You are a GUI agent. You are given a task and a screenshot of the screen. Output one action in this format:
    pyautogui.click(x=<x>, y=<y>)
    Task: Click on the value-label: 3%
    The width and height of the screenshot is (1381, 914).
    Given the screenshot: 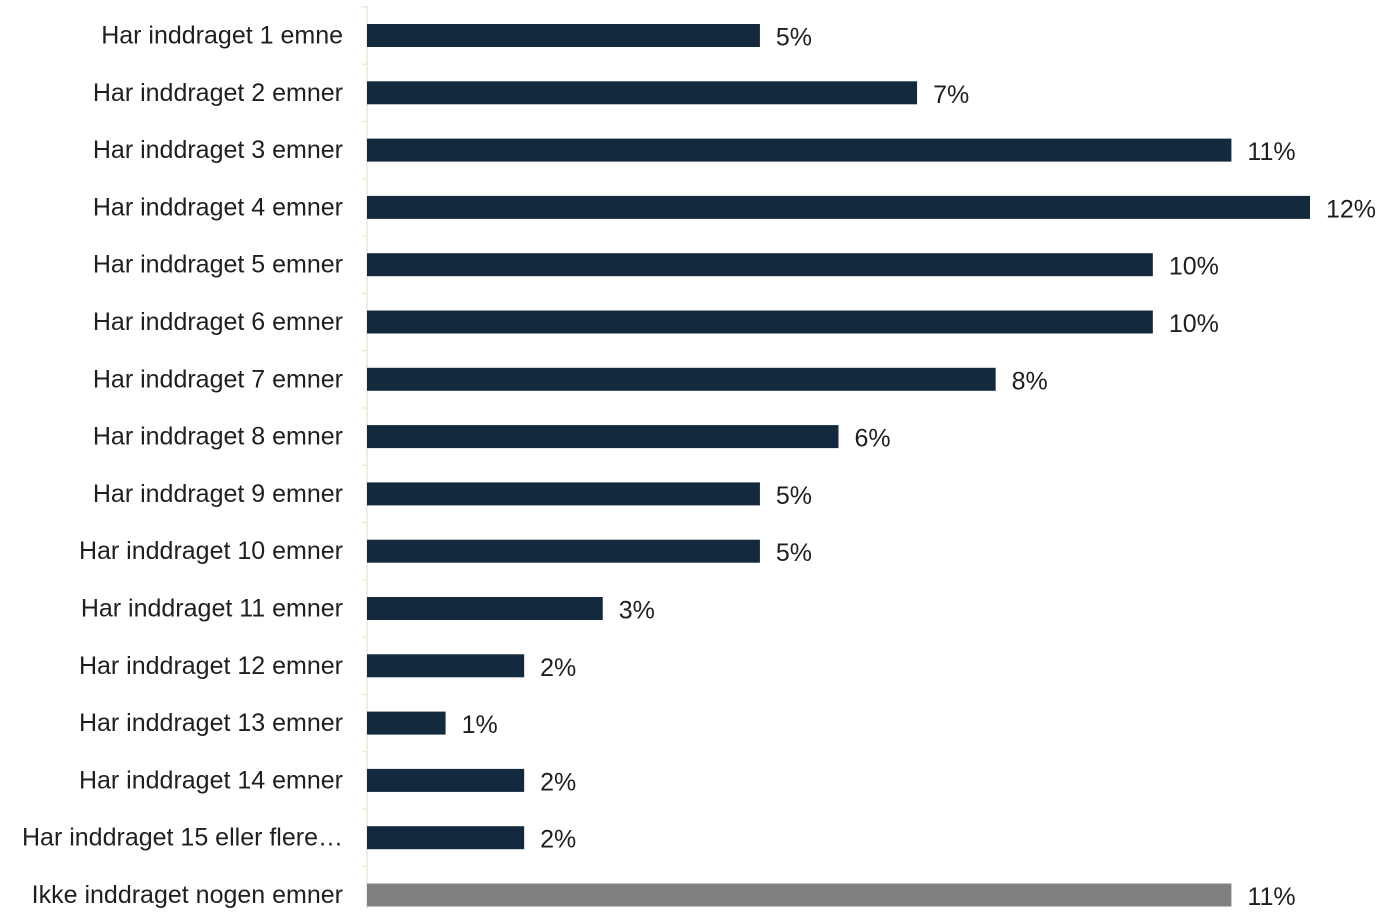 What is the action you would take?
    pyautogui.click(x=637, y=611)
    